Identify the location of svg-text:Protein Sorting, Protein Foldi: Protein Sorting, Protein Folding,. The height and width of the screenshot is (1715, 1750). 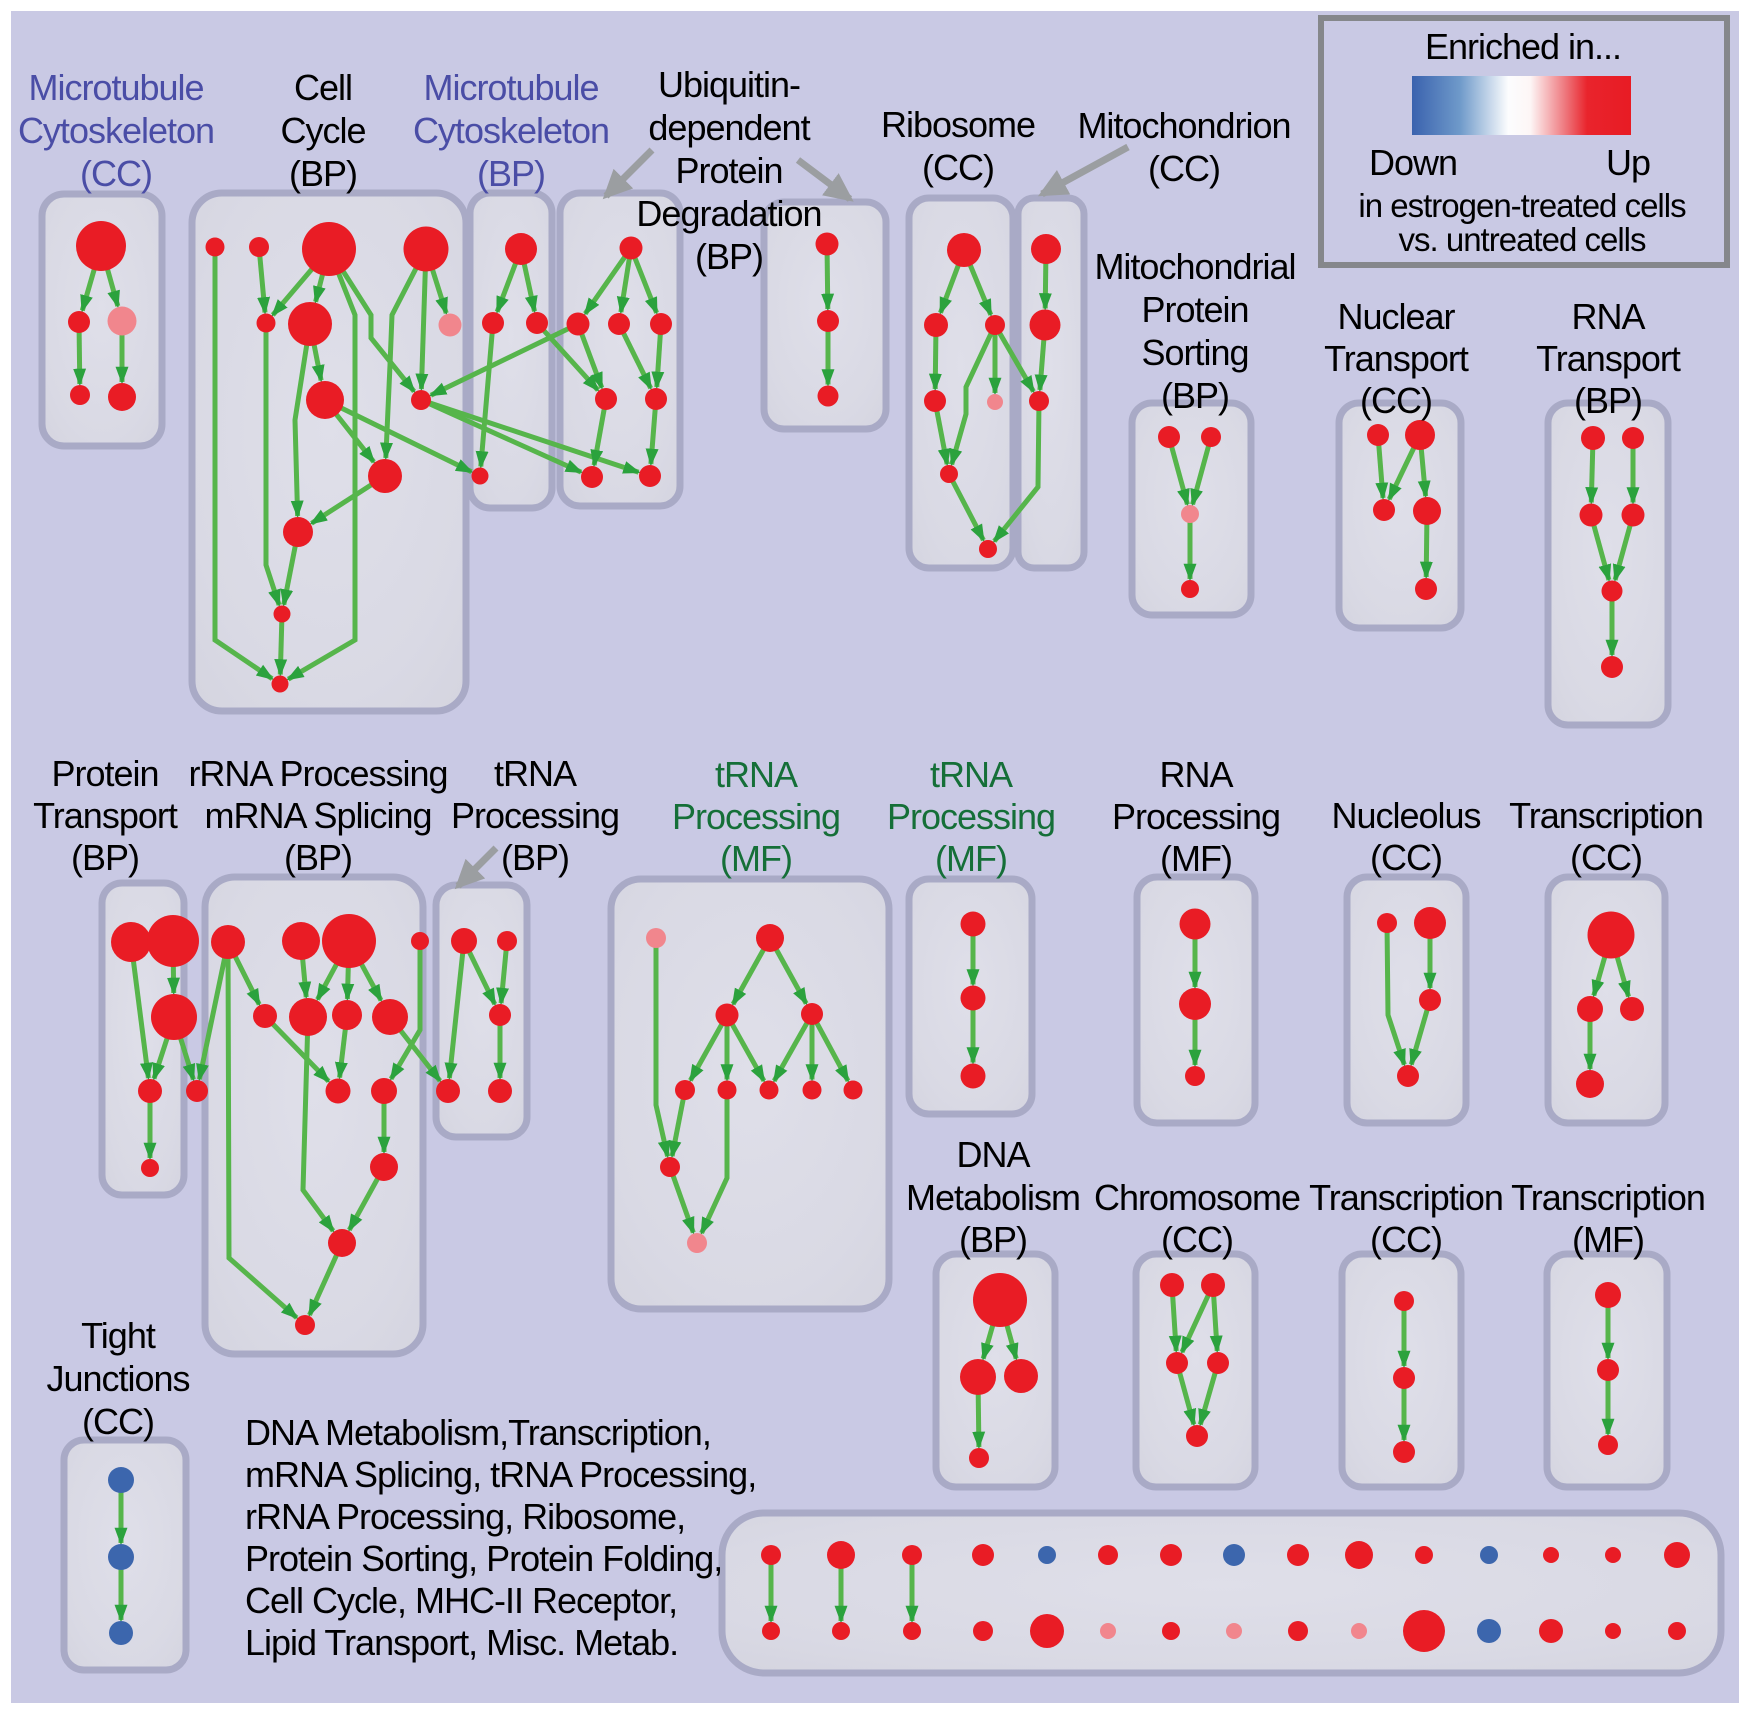
(483, 1558).